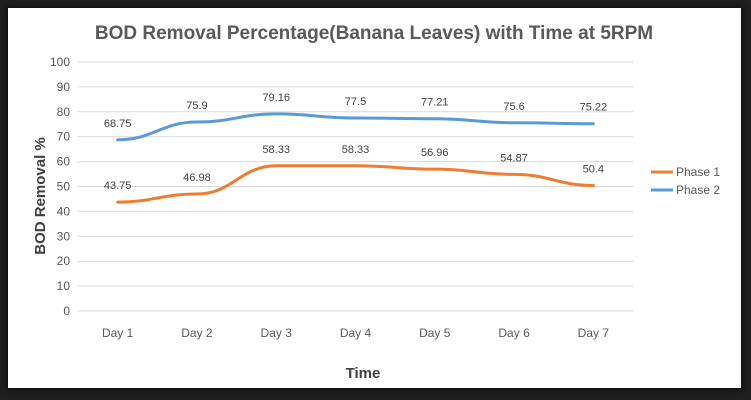  I want to click on data-label: 79.16, so click(276, 98).